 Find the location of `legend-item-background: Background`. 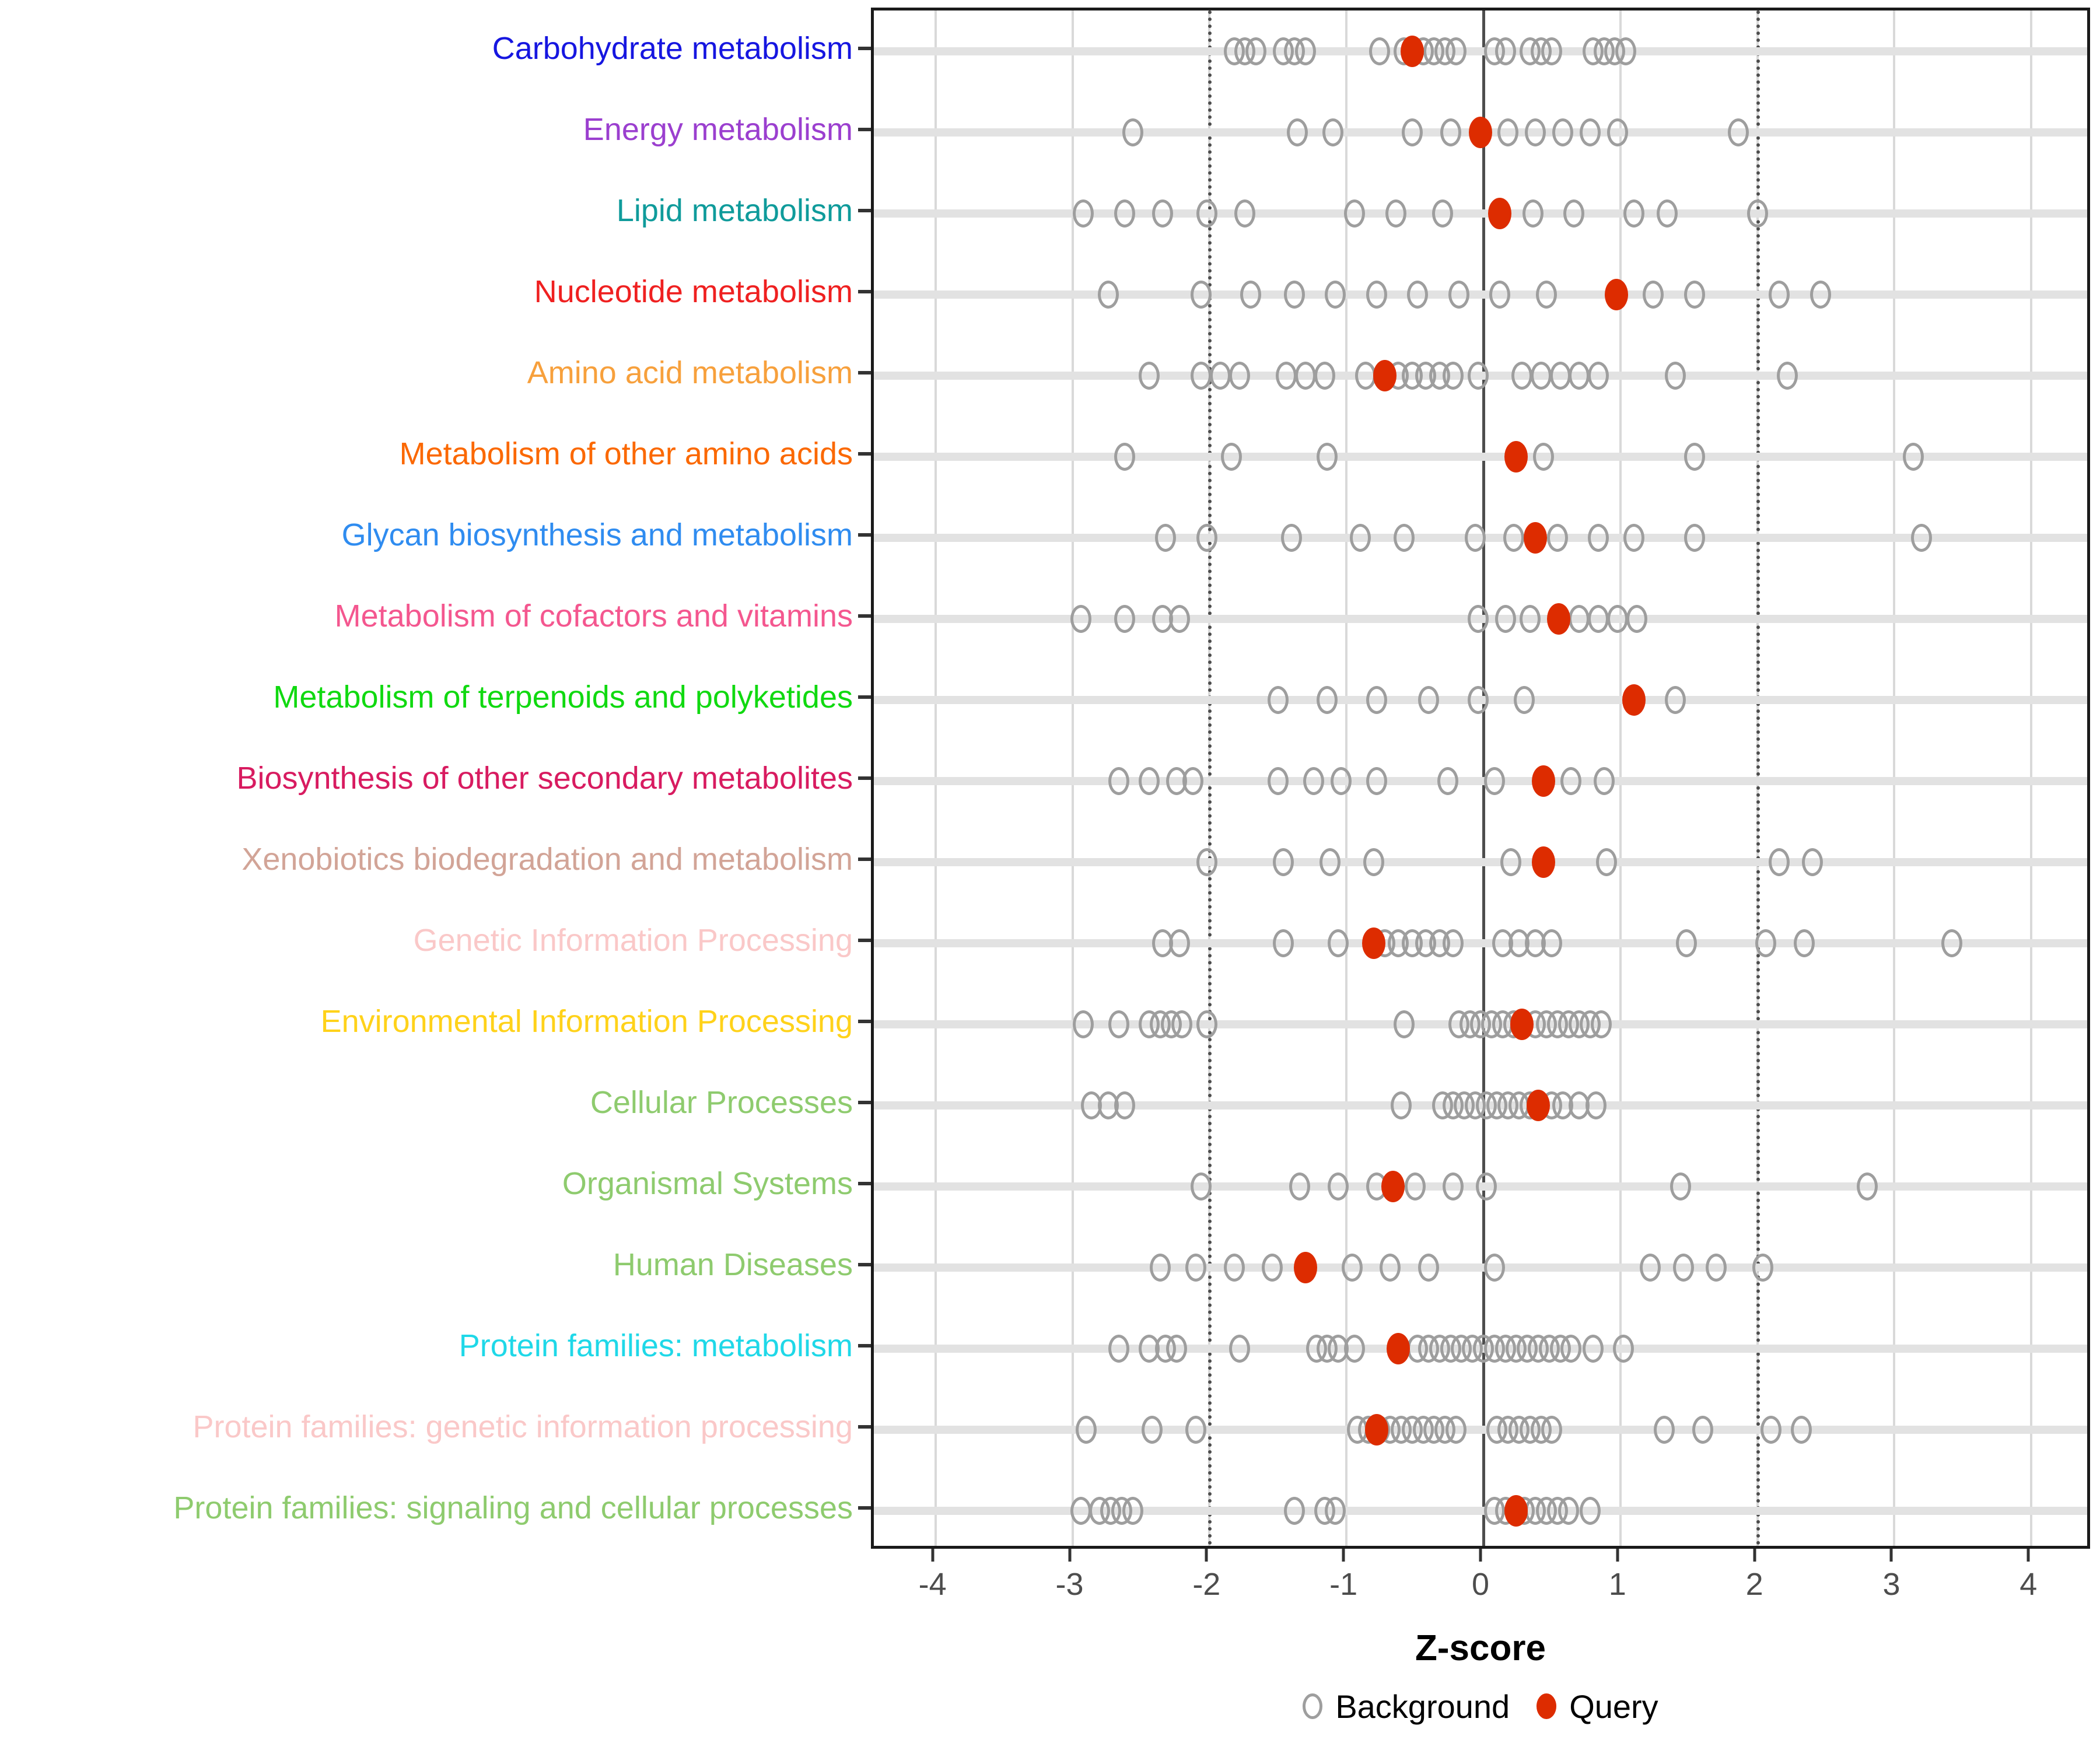

legend-item-background: Background is located at coordinates (1406, 1707).